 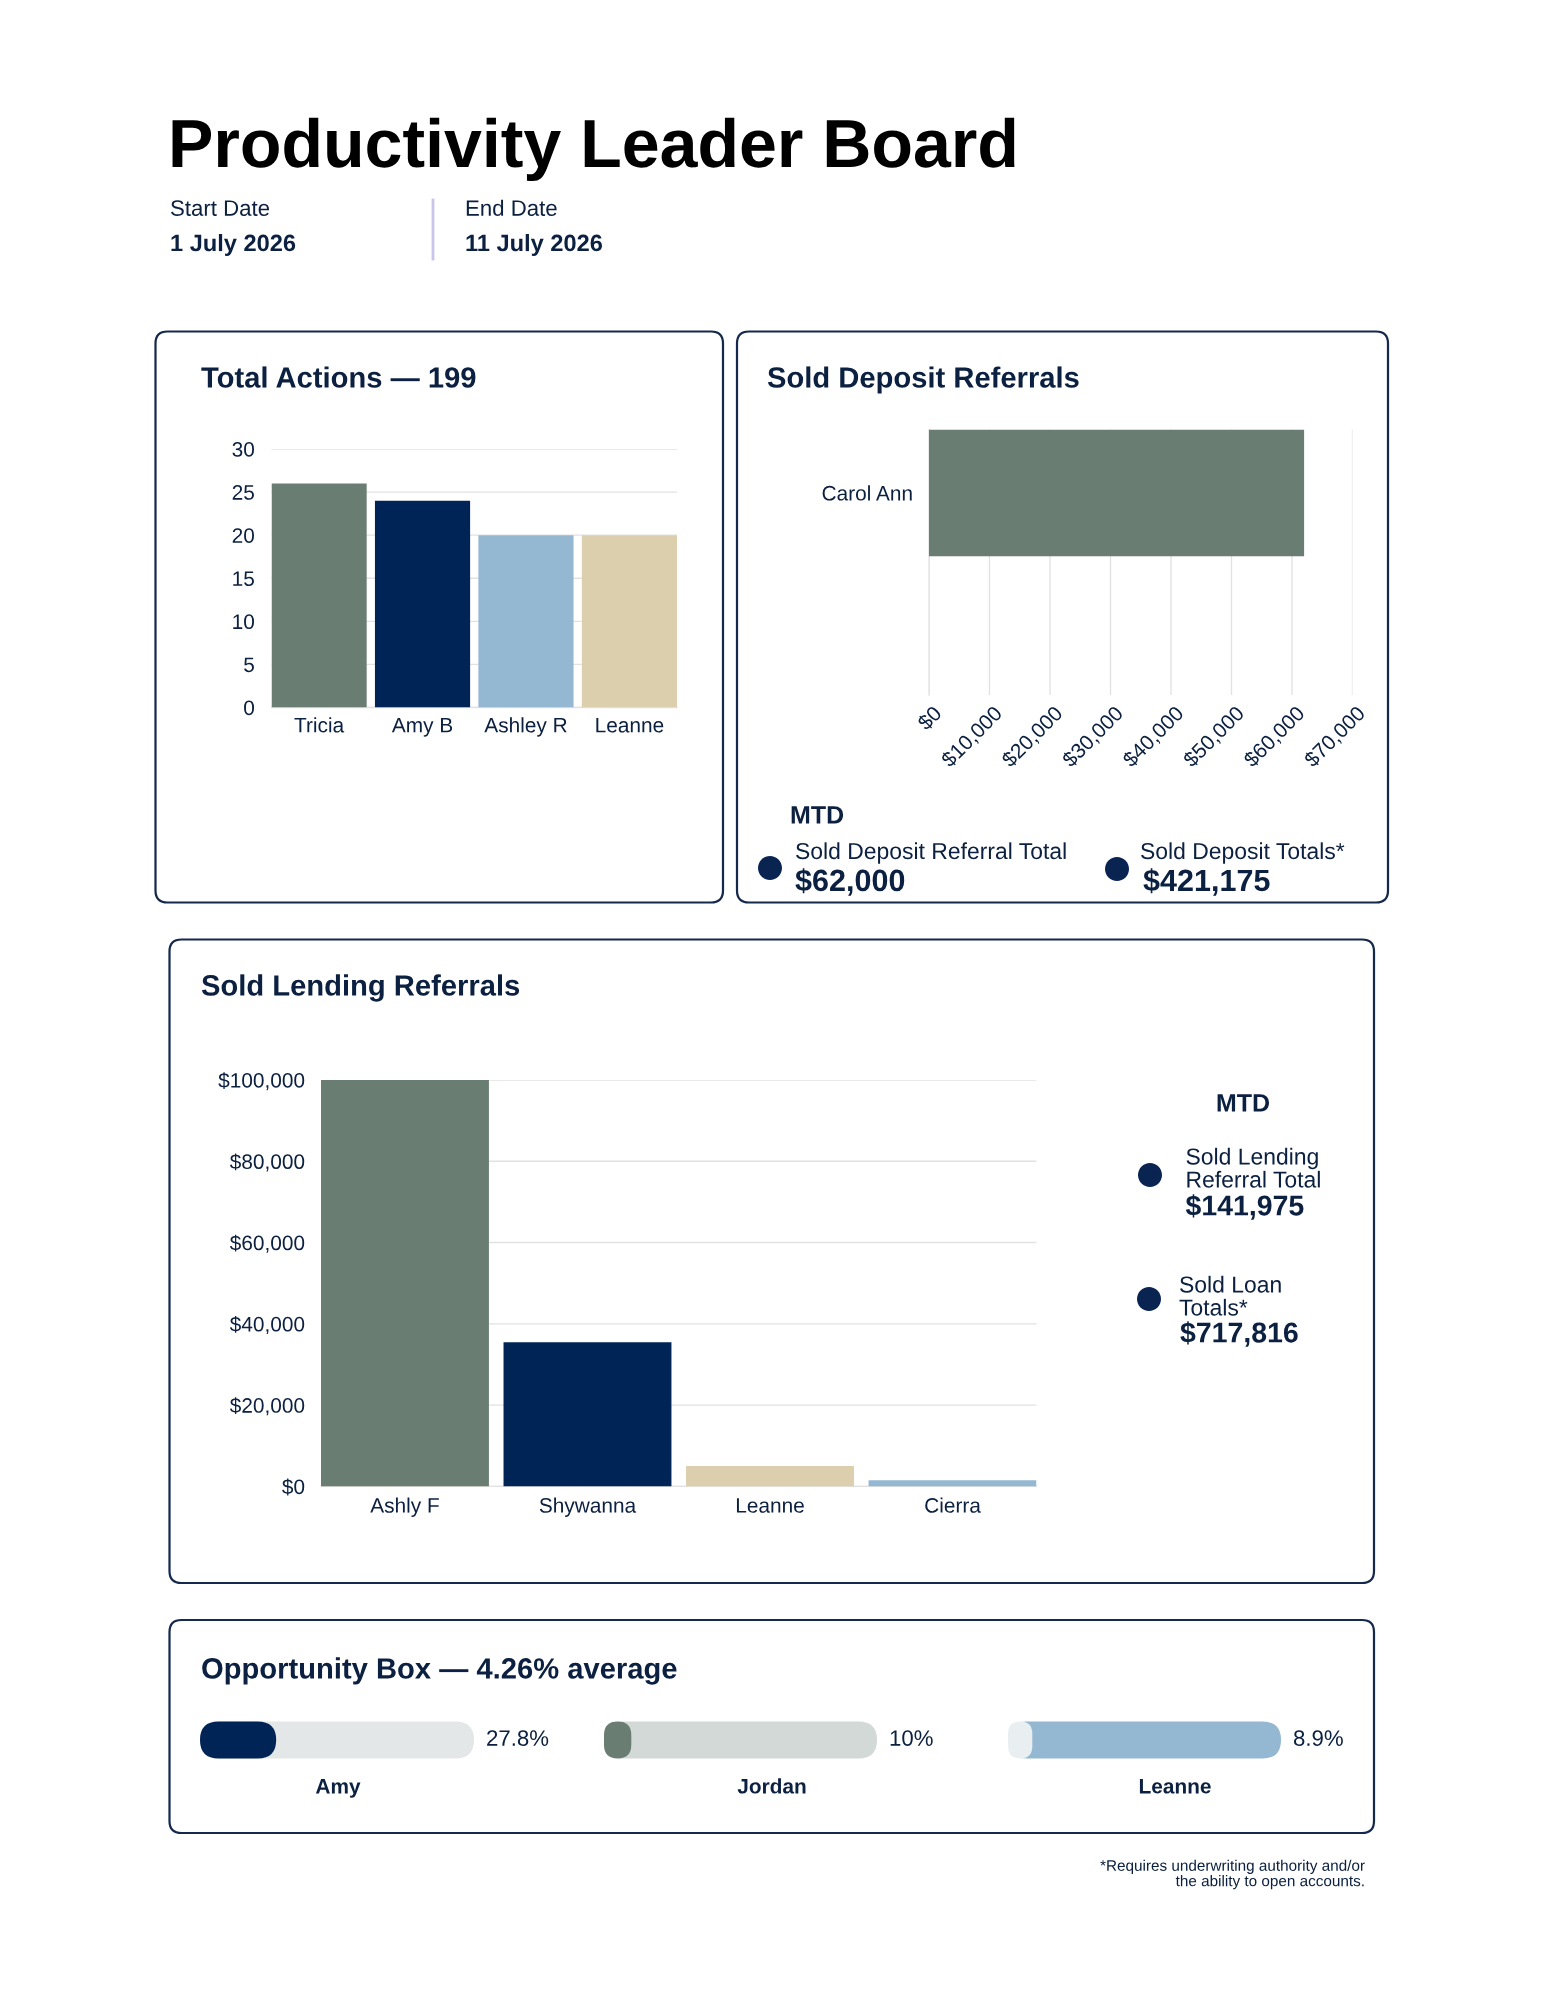 What do you see at coordinates (1244, 1207) in the screenshot?
I see `text: $141,975` at bounding box center [1244, 1207].